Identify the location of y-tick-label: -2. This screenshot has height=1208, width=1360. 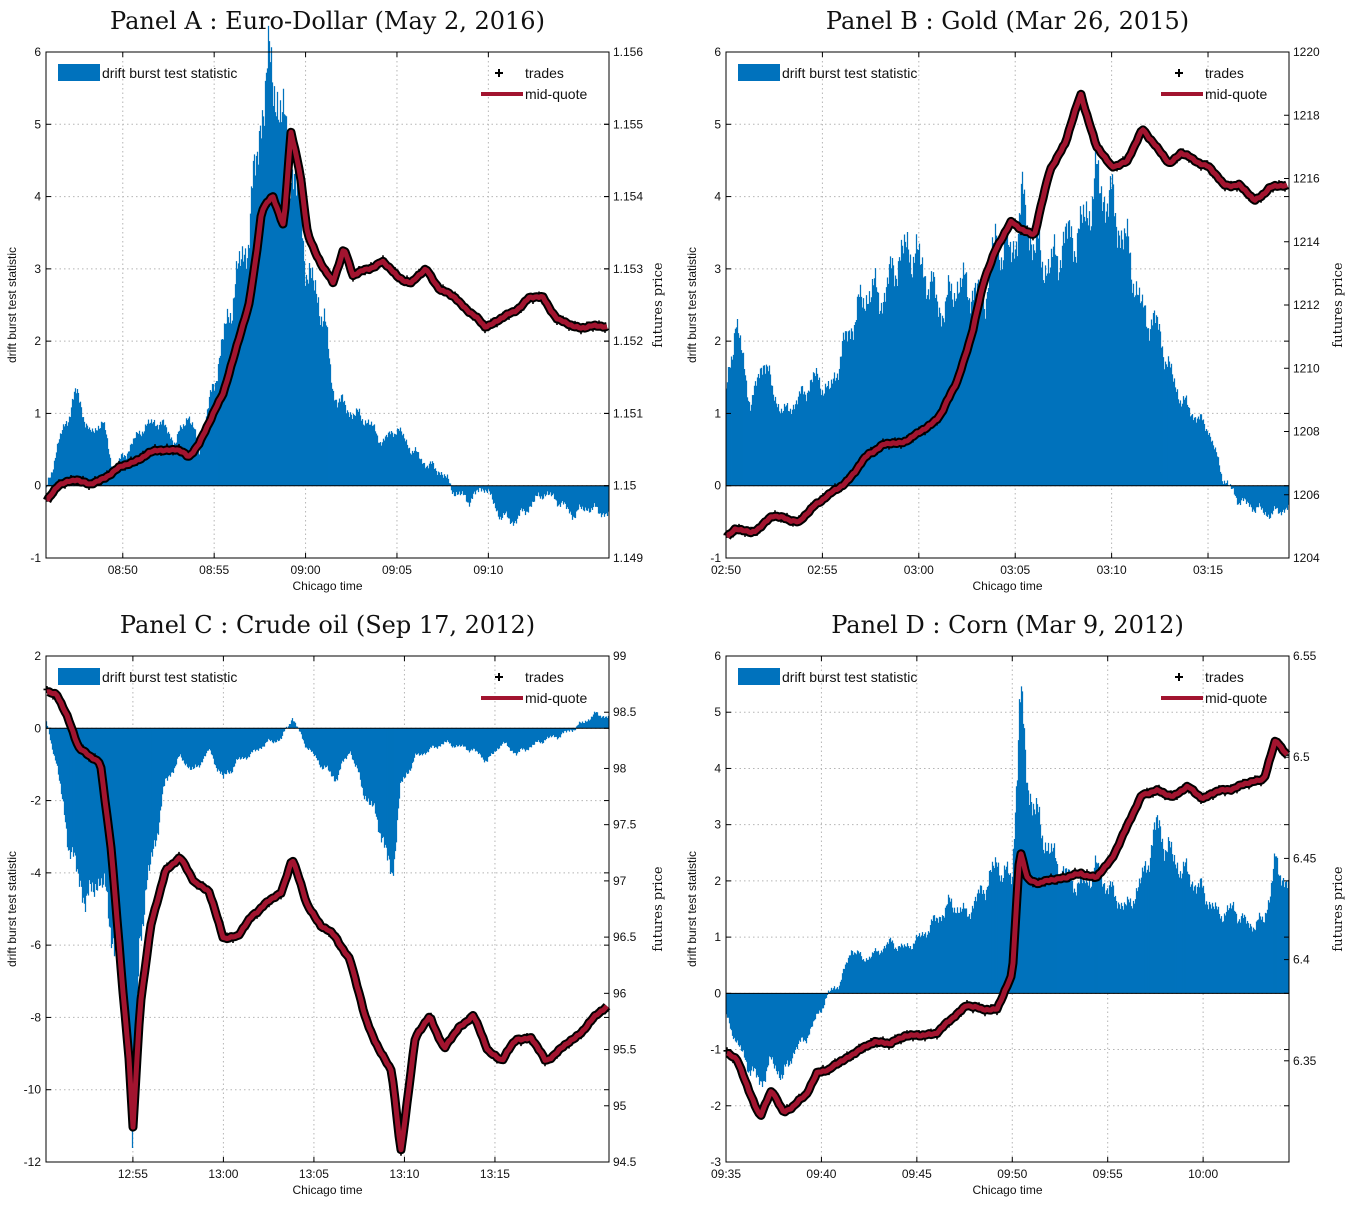
(715, 1106).